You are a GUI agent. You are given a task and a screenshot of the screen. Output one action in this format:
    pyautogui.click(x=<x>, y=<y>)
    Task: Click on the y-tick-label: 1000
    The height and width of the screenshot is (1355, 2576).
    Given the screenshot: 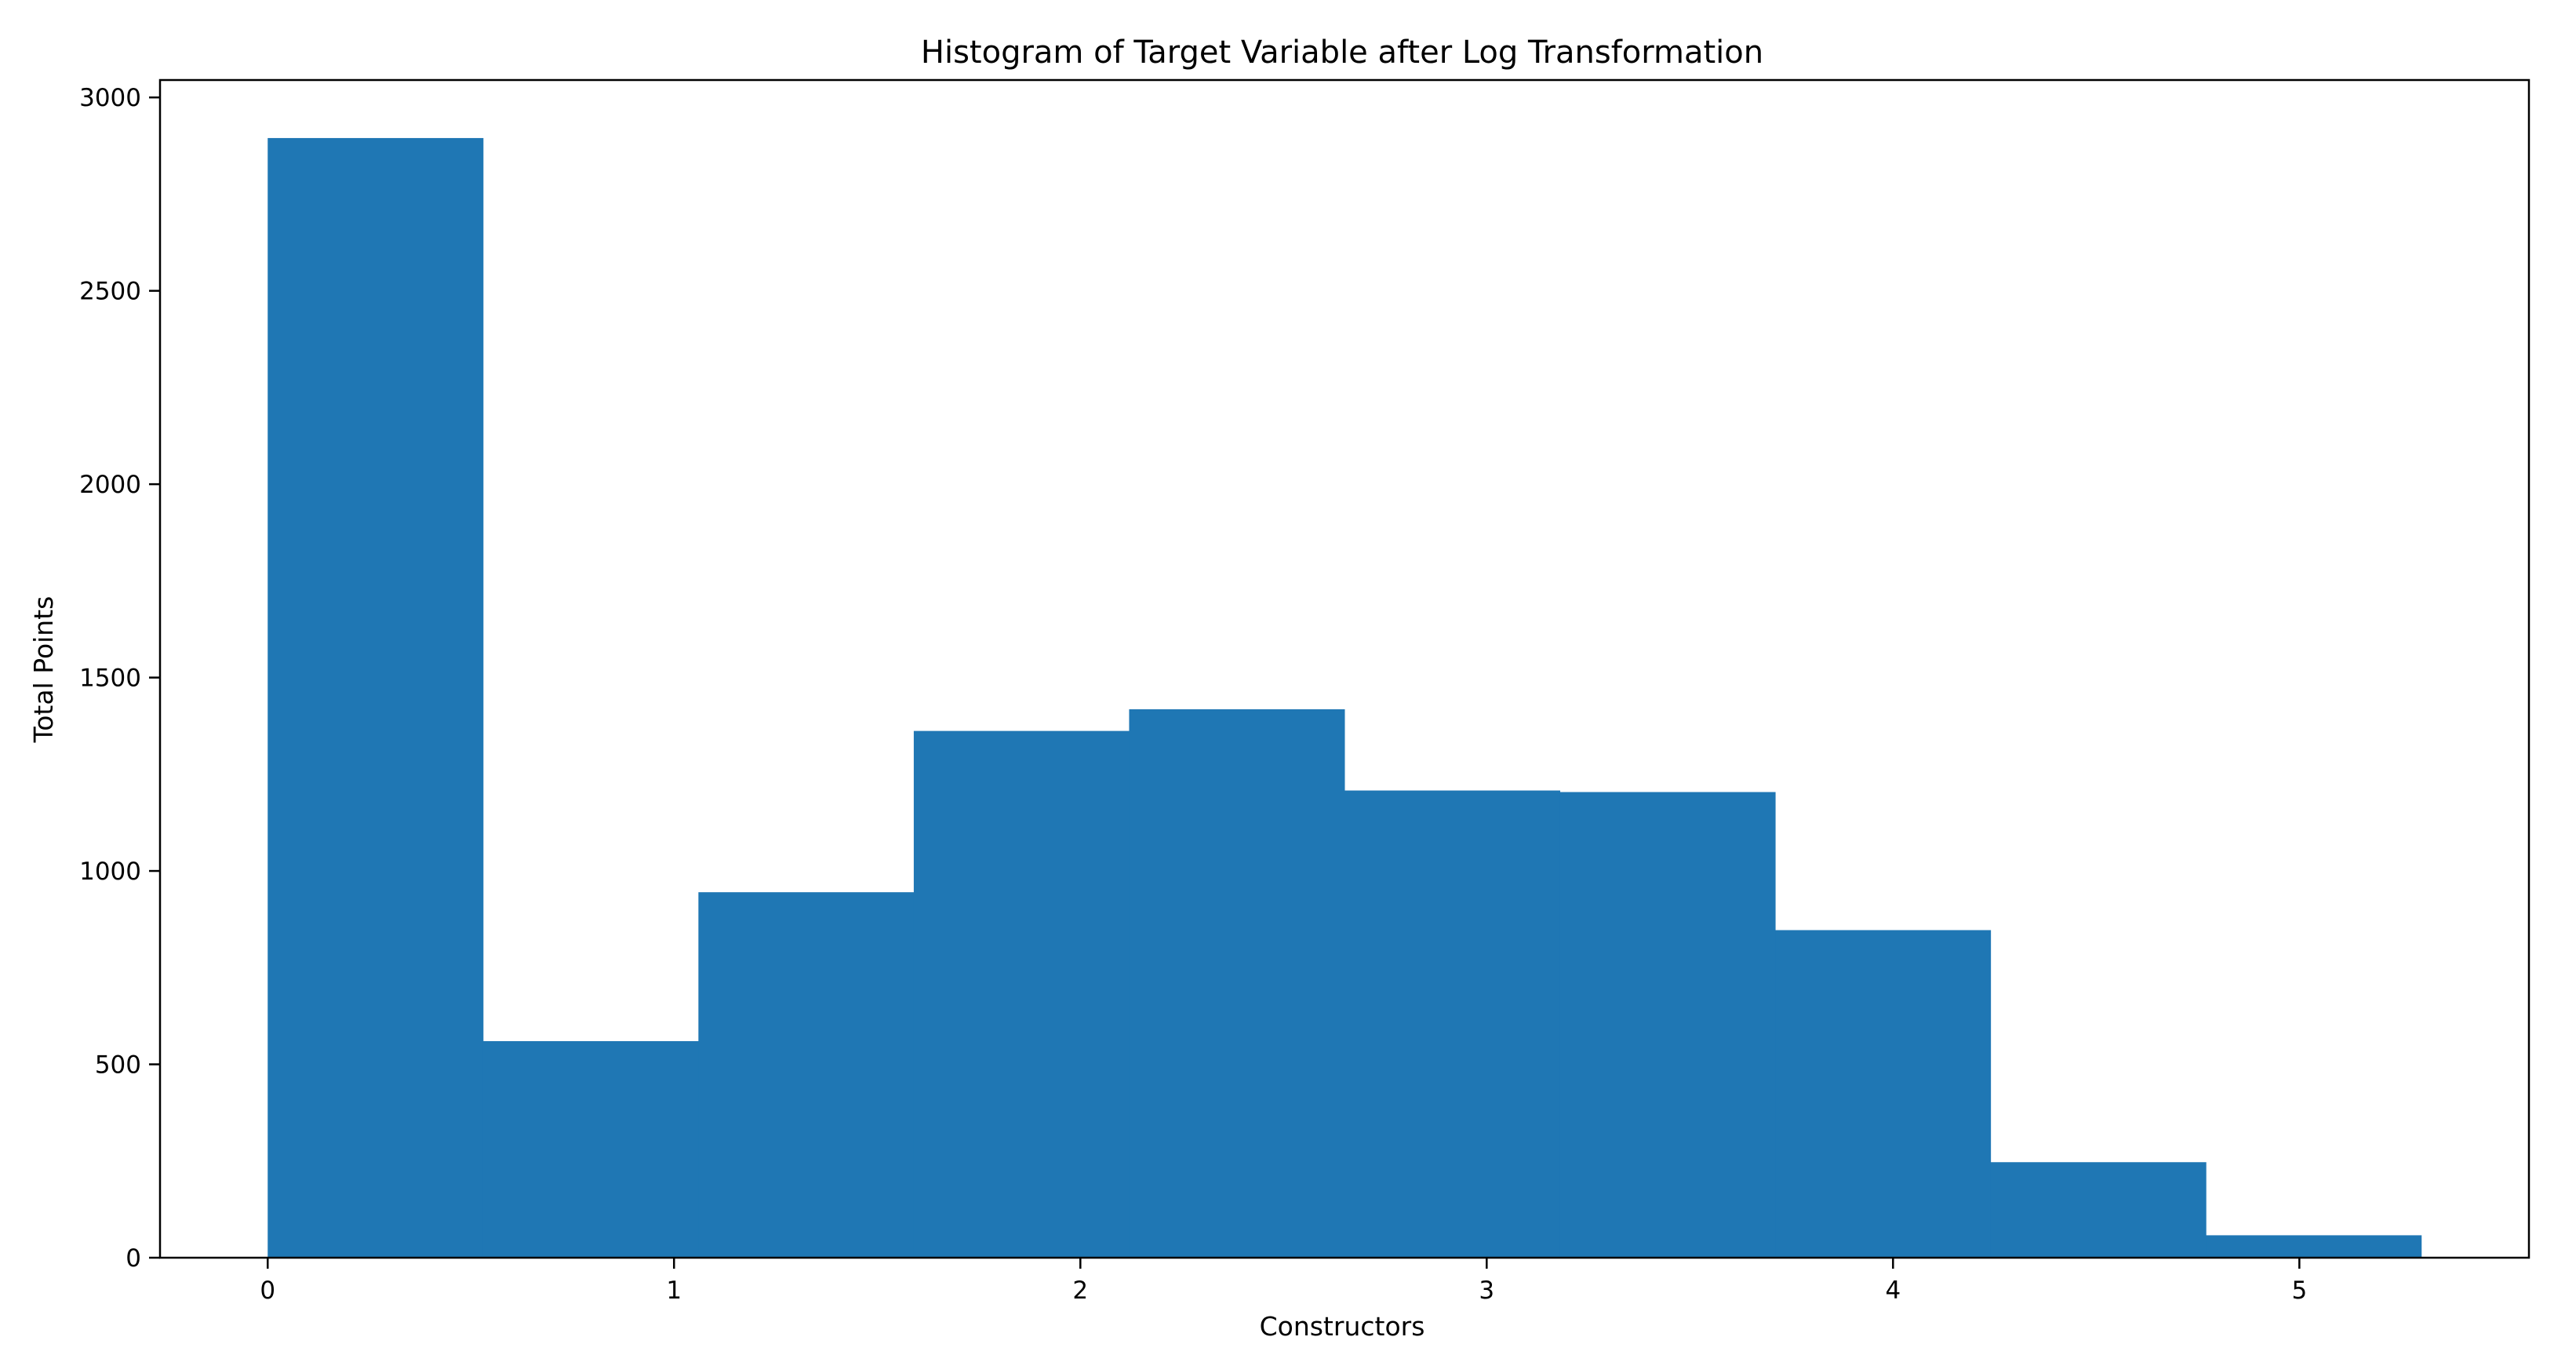 What is the action you would take?
    pyautogui.click(x=110, y=872)
    